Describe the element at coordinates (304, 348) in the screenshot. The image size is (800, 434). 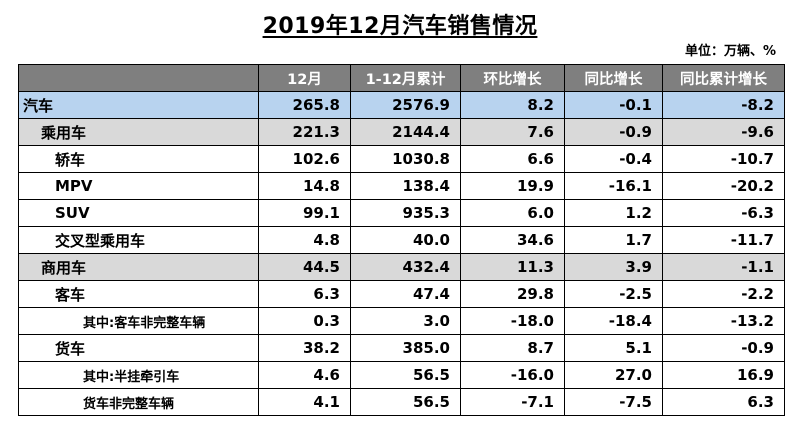
I see `value-cell: 38.2` at that location.